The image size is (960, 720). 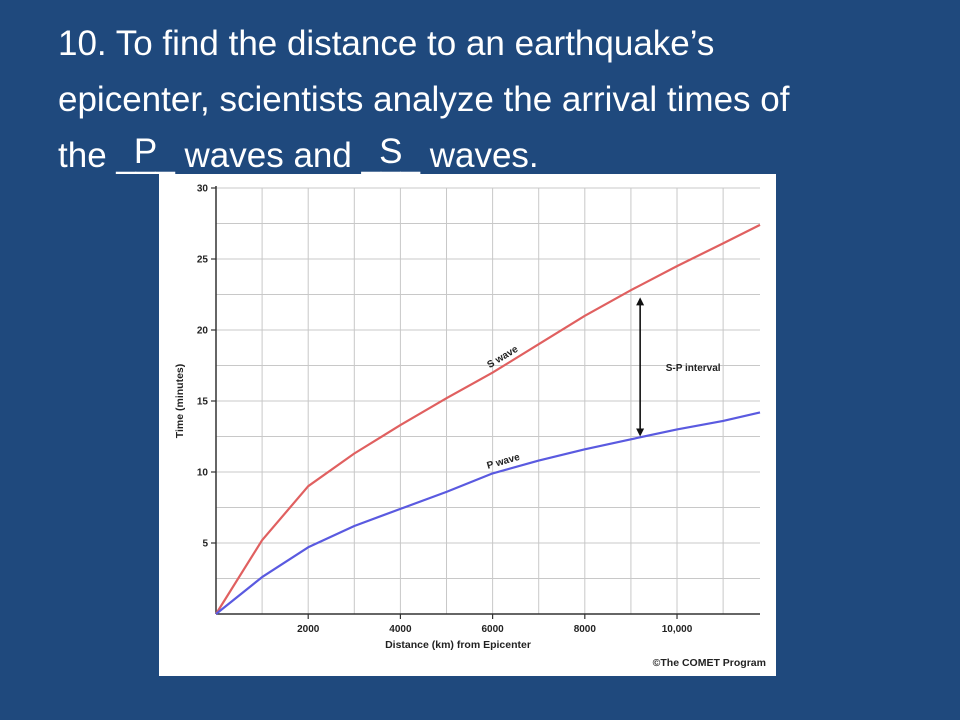 I want to click on blank-p: ___ P, so click(x=145, y=156).